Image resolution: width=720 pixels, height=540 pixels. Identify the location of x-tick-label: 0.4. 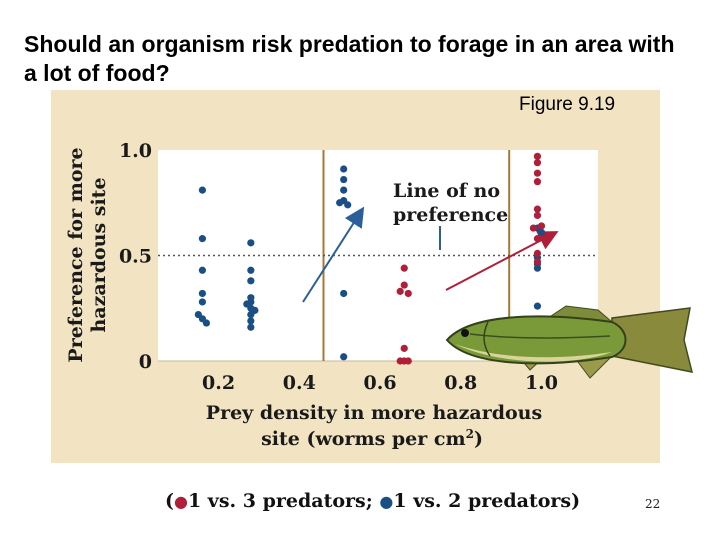
(299, 383).